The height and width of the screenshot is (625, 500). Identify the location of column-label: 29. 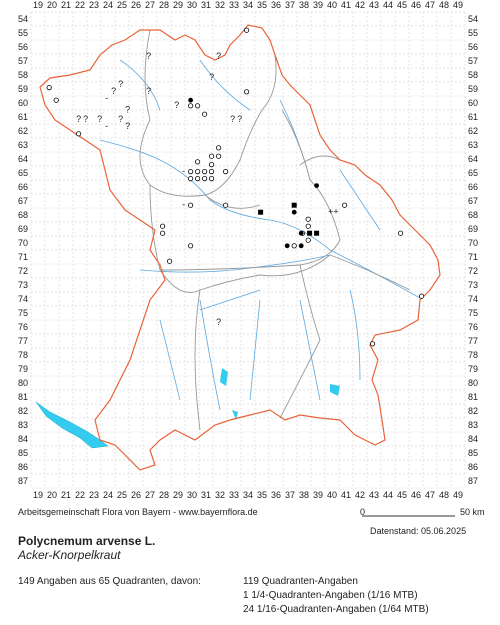
(178, 495).